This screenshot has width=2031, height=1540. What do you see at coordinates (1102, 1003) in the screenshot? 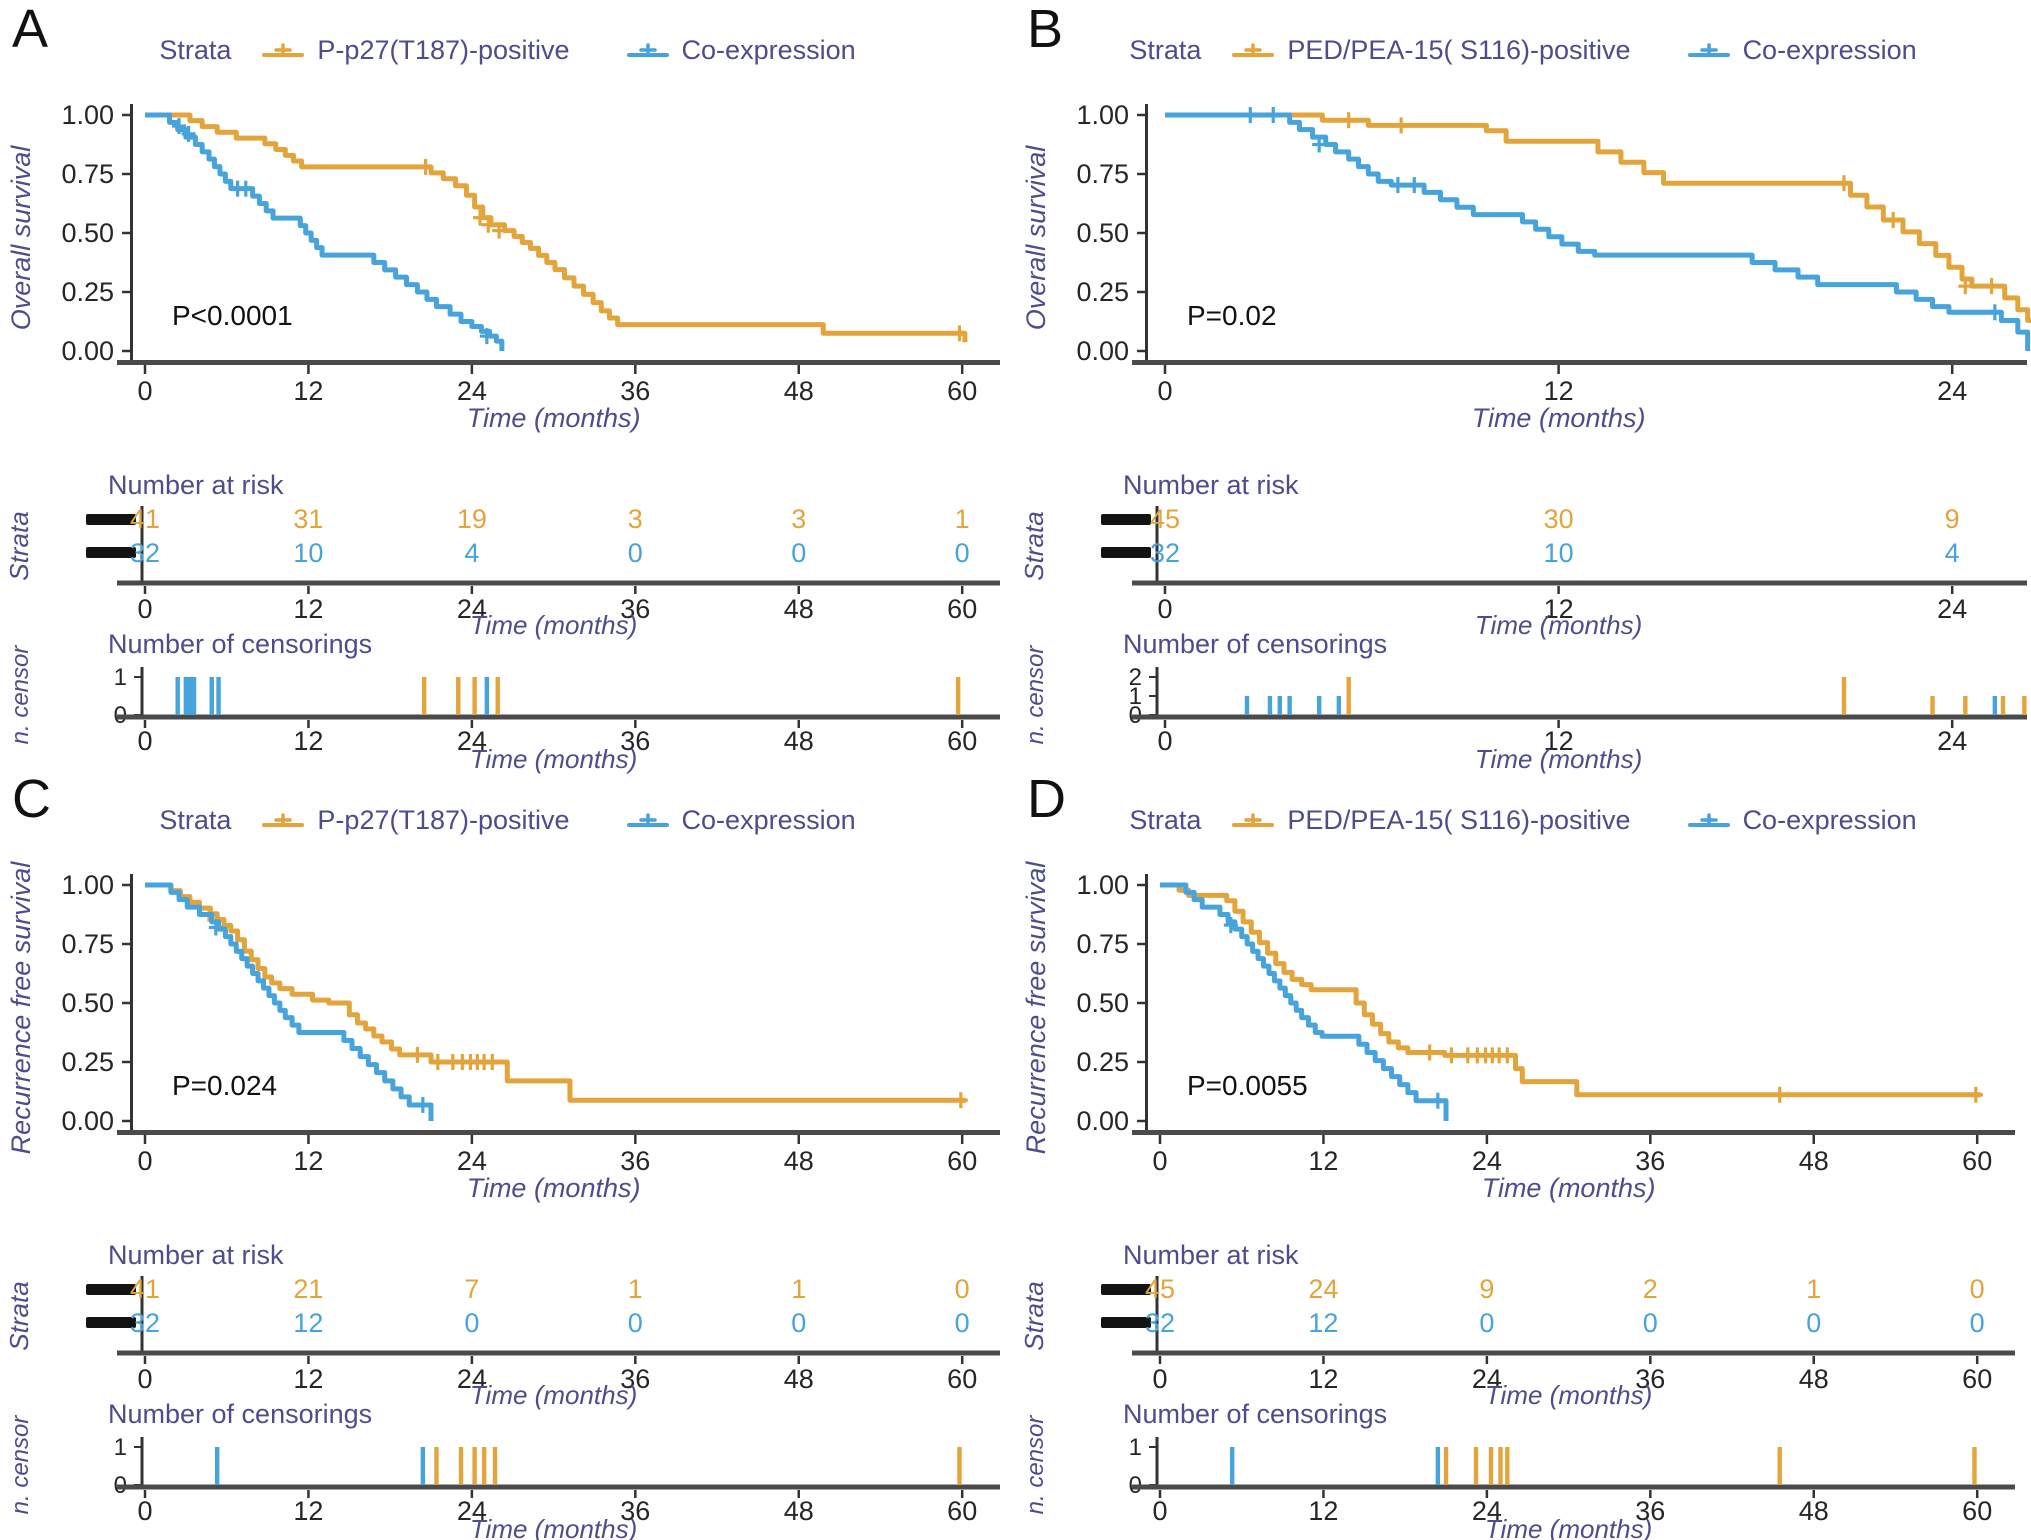
I see `y-tick-label: 0.50` at bounding box center [1102, 1003].